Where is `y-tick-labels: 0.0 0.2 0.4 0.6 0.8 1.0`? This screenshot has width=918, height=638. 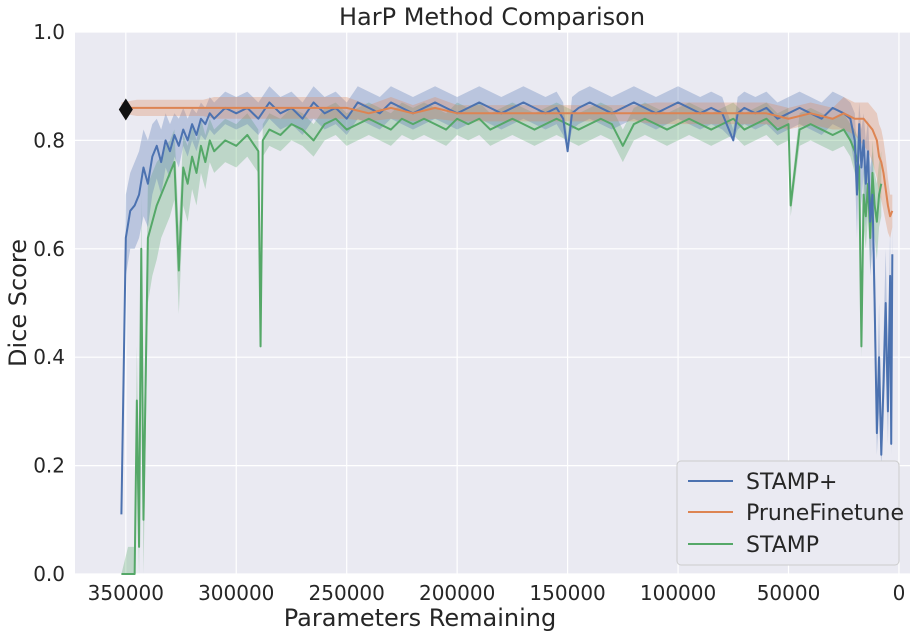
y-tick-labels: 0.0 0.2 0.4 0.6 0.8 1.0 is located at coordinates (49, 303).